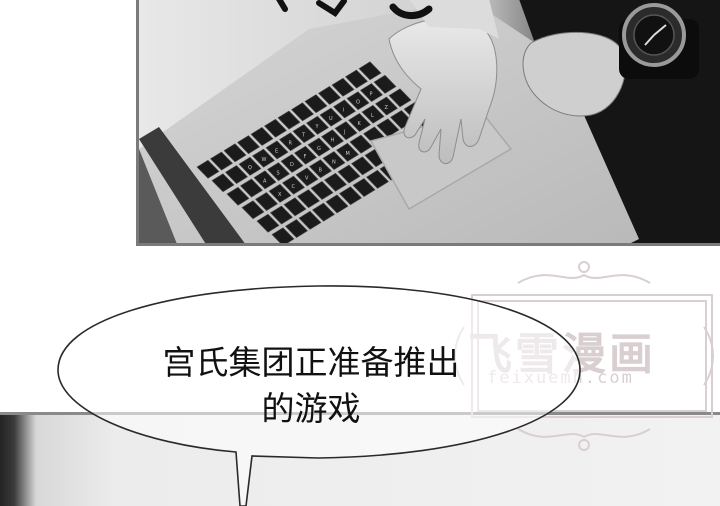 This screenshot has height=506, width=720. I want to click on keyboard-key-label: A, so click(265, 182).